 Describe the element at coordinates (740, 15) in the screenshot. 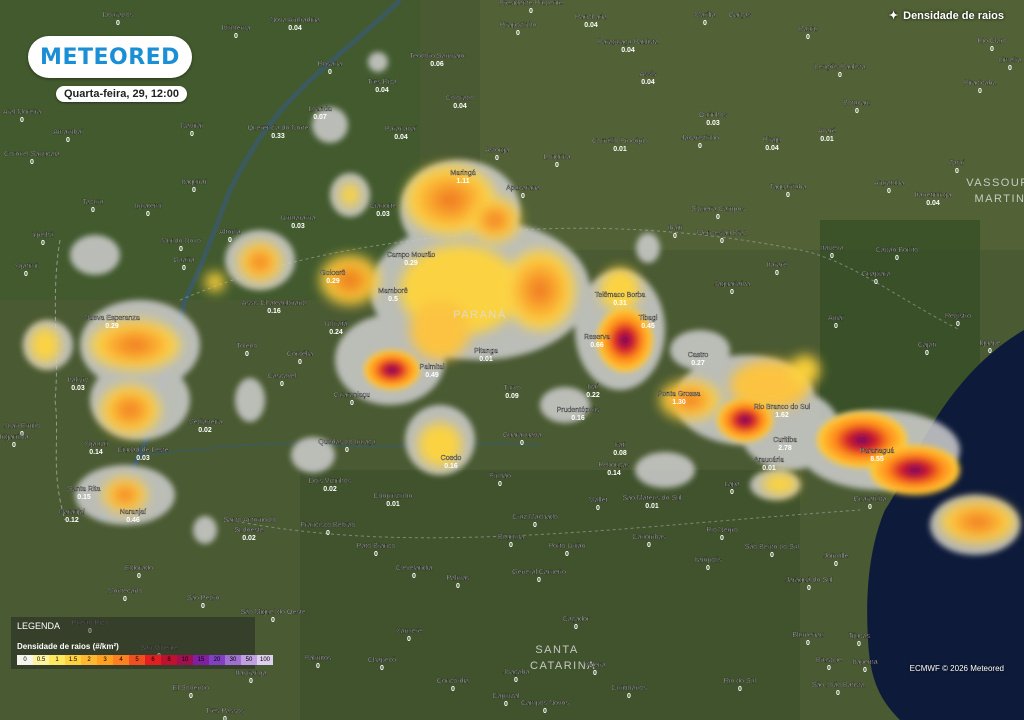

I see `city-marker: Garças` at that location.